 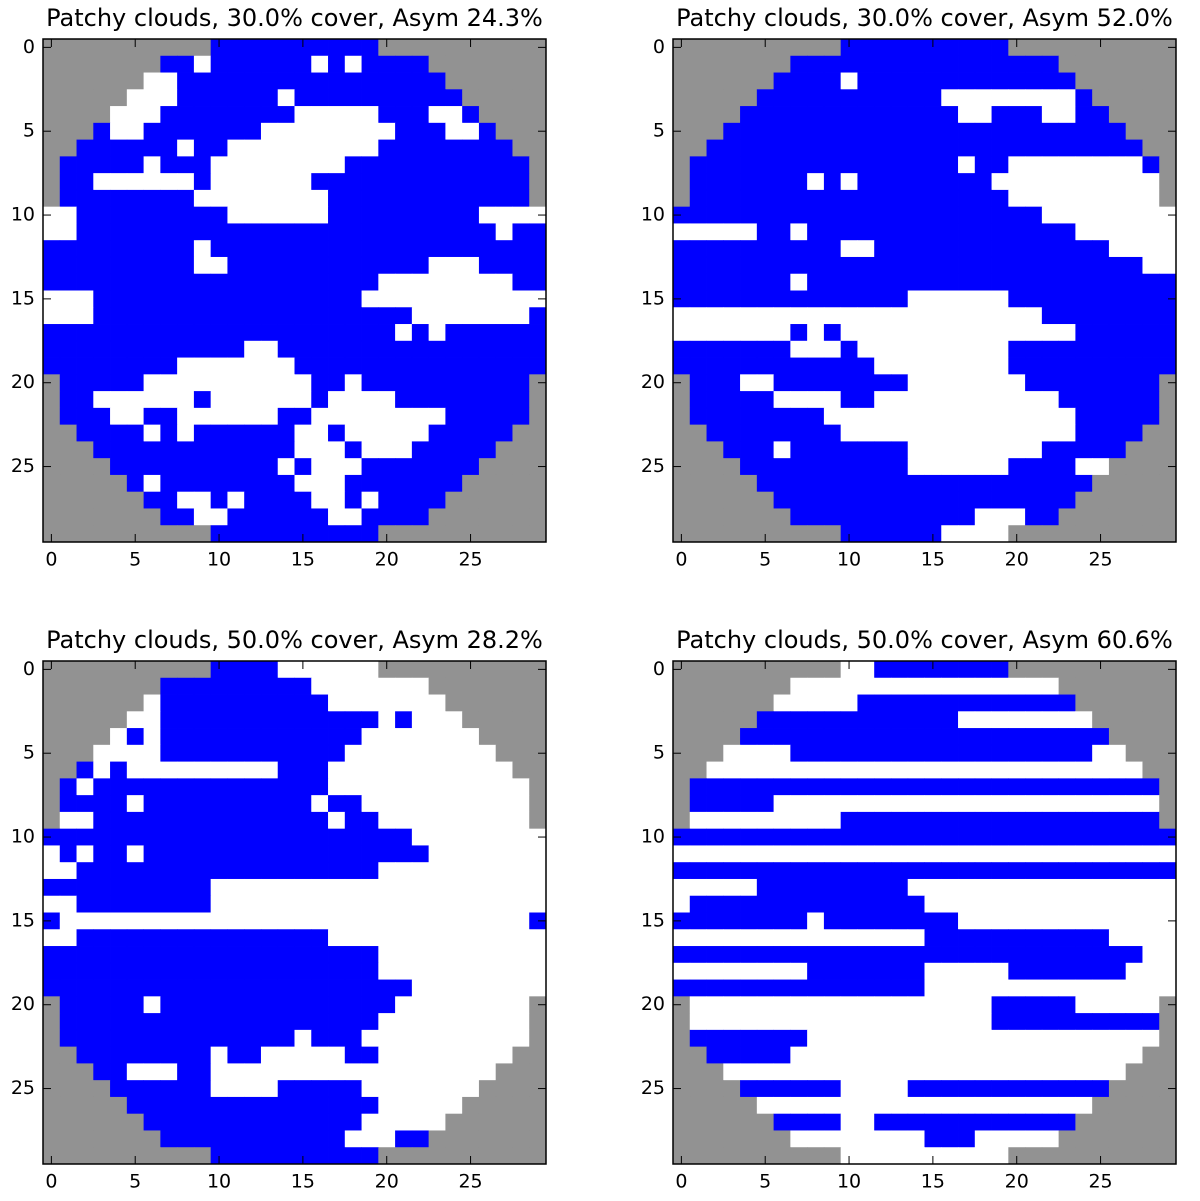 What do you see at coordinates (29, 753) in the screenshot?
I see `y-tick-label: 5` at bounding box center [29, 753].